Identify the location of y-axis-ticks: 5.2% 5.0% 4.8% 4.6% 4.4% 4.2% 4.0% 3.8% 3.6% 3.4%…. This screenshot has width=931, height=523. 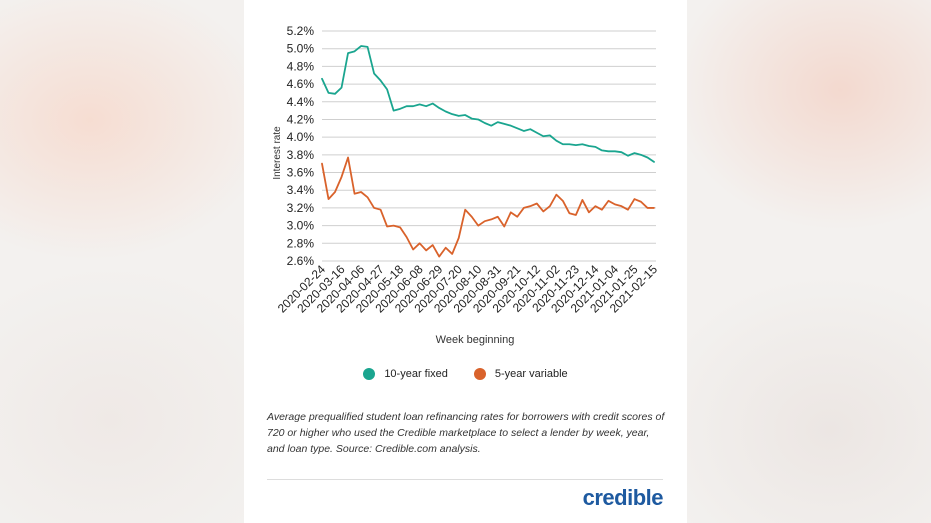
(301, 146).